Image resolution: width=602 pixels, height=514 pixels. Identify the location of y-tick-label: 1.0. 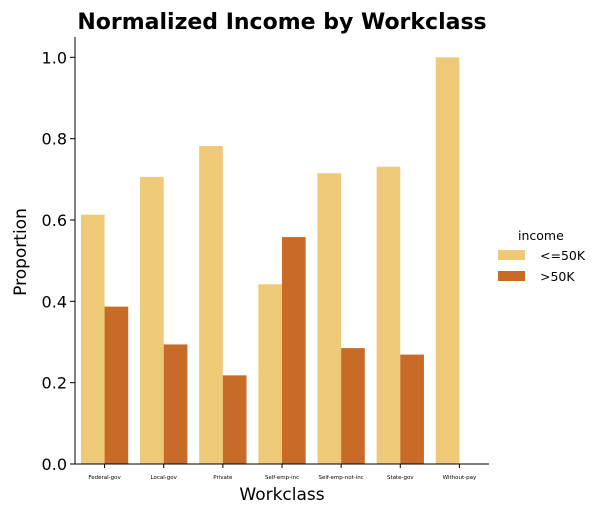
(54, 57).